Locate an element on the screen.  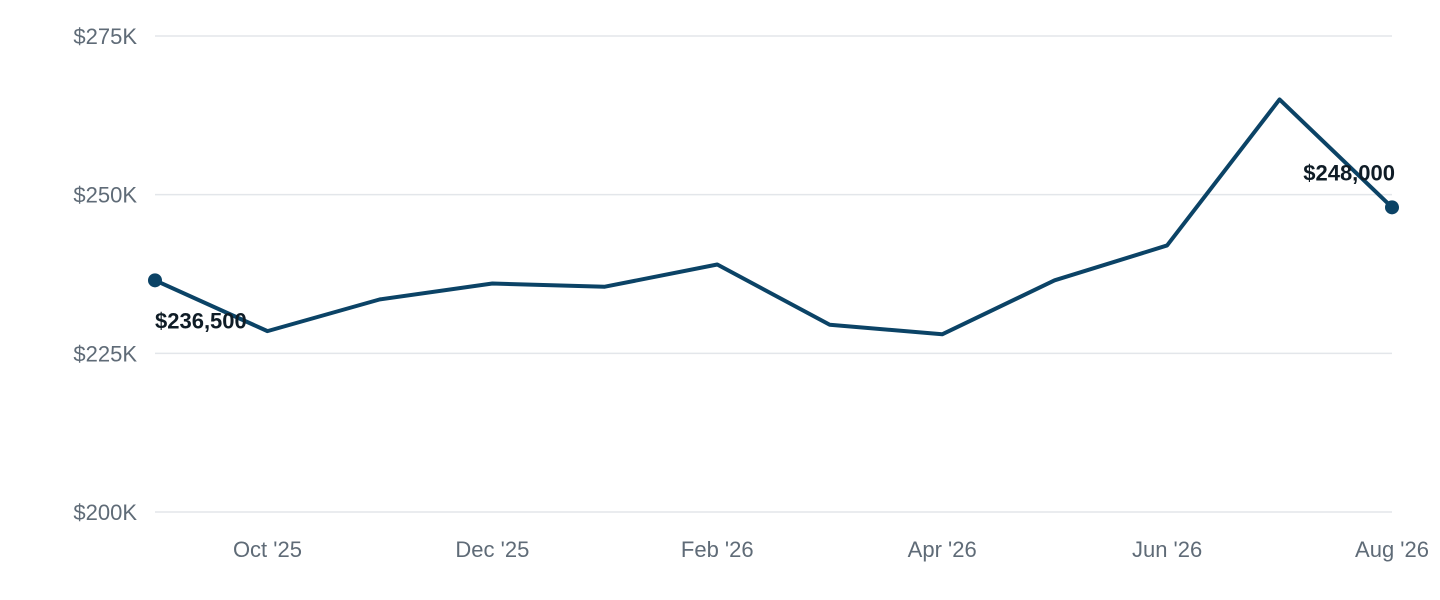
y-tick-label: $200K is located at coordinates (105, 512).